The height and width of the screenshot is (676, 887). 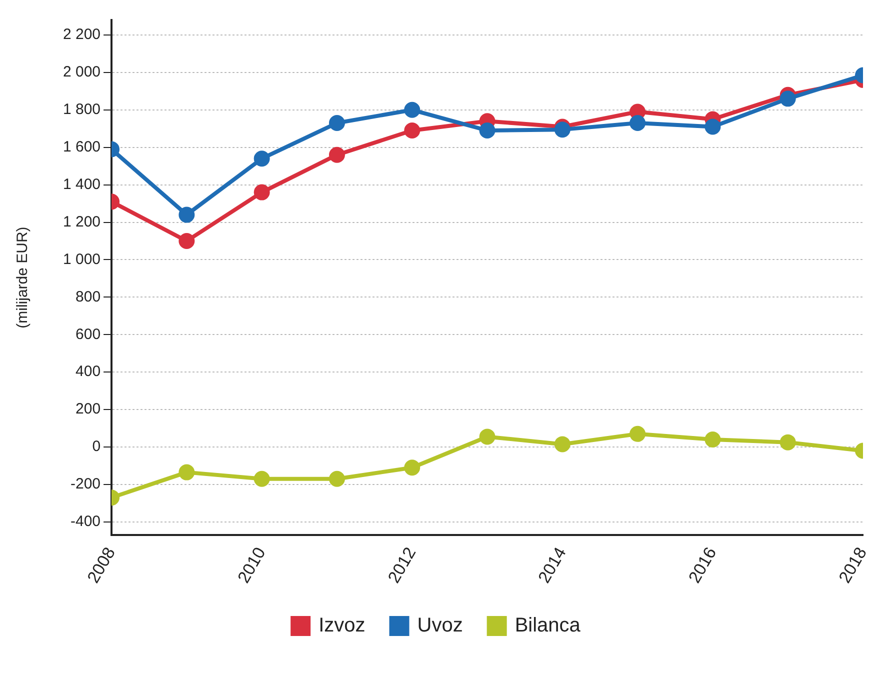 What do you see at coordinates (85, 484) in the screenshot?
I see `y-tick-label: -200` at bounding box center [85, 484].